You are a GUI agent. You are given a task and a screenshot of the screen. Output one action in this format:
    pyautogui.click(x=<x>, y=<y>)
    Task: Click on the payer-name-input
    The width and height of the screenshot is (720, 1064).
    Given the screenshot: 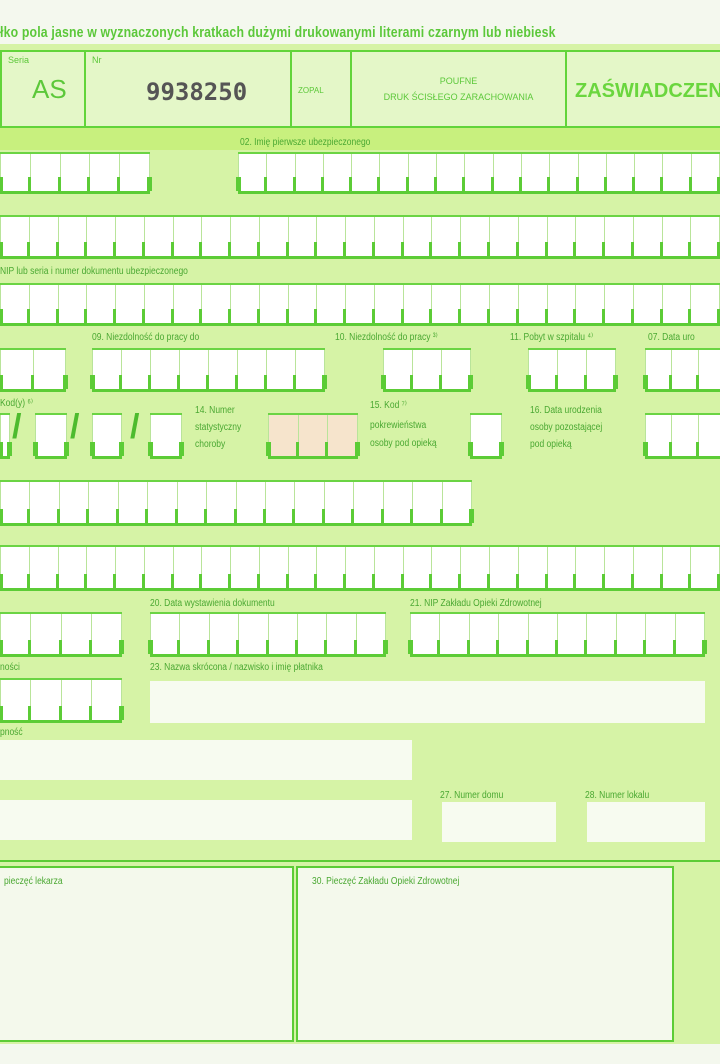 What is the action you would take?
    pyautogui.click(x=427, y=702)
    